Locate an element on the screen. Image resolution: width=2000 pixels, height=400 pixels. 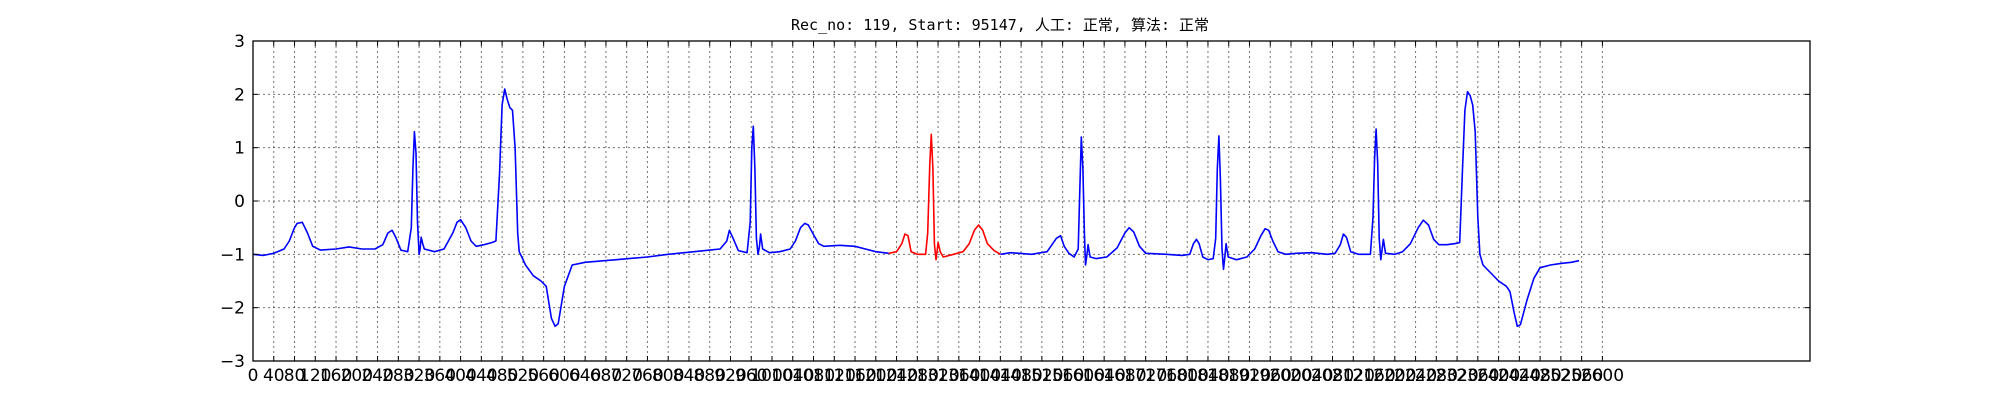
x-tick-label: 320 is located at coordinates (419, 376).